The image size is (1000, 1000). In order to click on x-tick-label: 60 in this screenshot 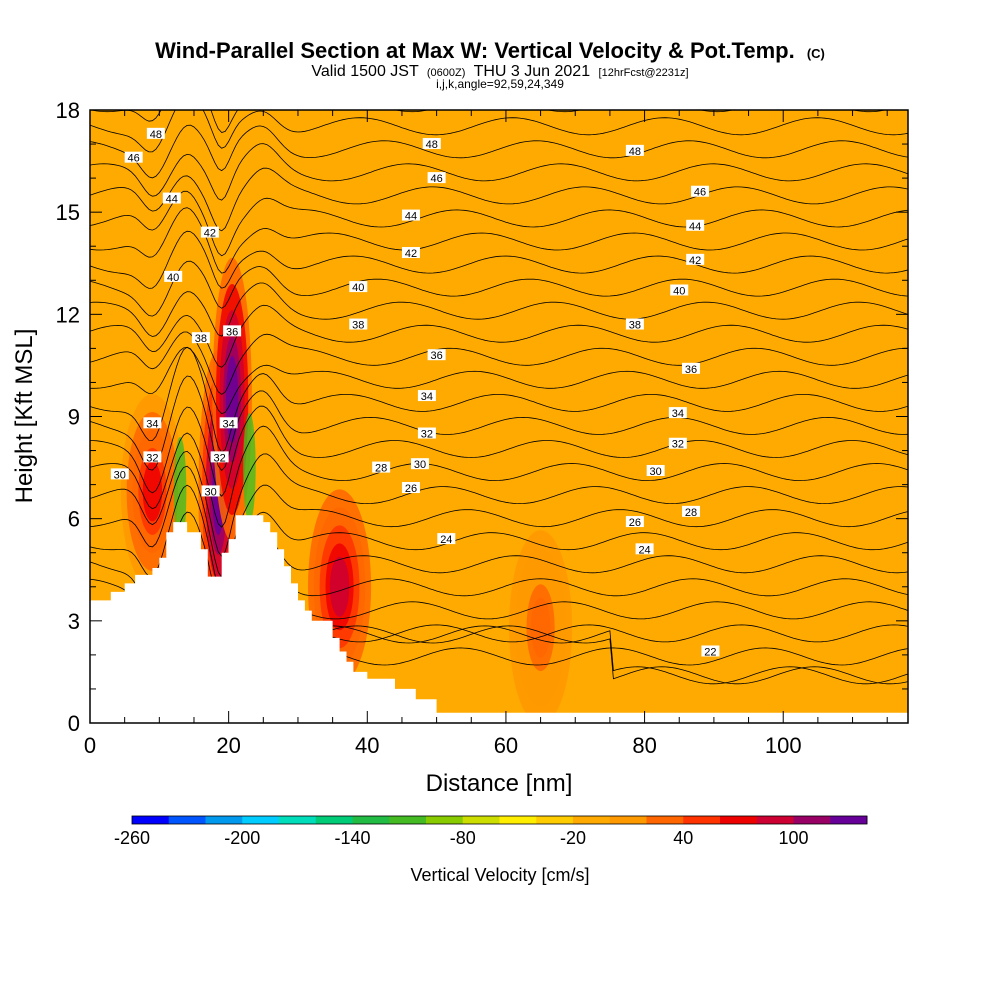, I will do `click(506, 745)`.